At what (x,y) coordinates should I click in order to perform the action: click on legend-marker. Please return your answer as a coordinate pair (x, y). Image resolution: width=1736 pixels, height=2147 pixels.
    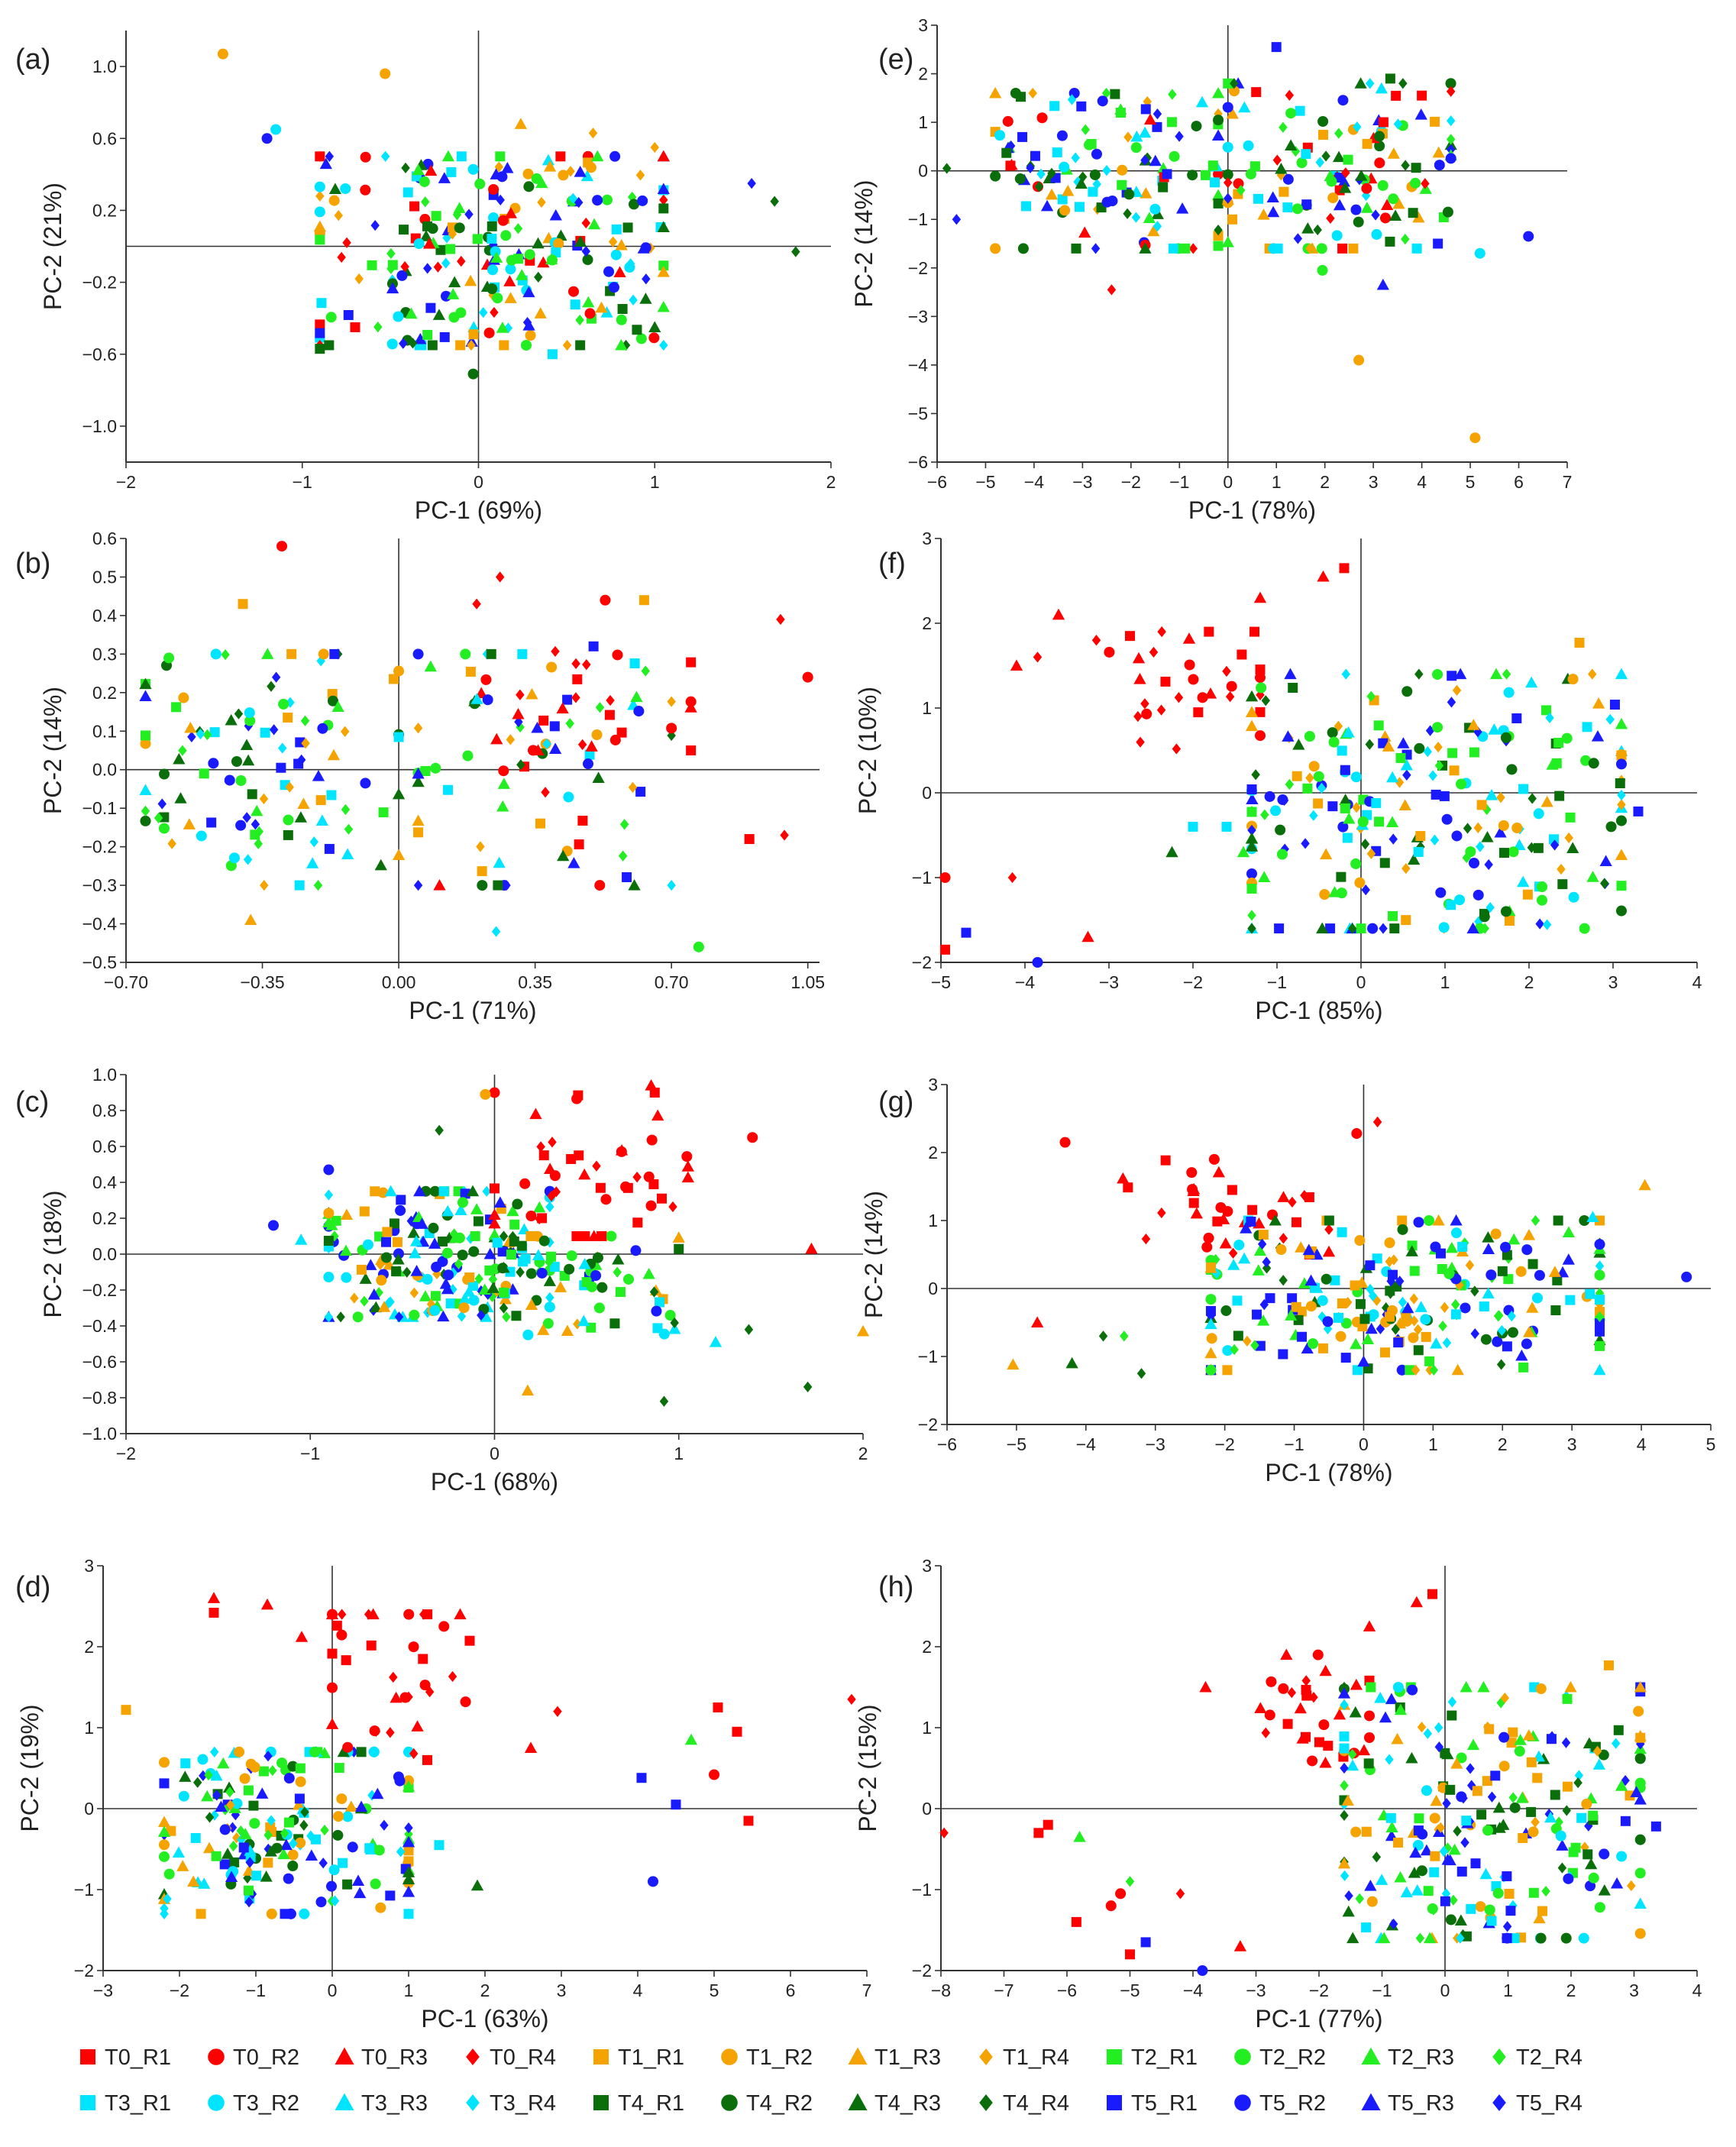
    Looking at the image, I should click on (858, 2101).